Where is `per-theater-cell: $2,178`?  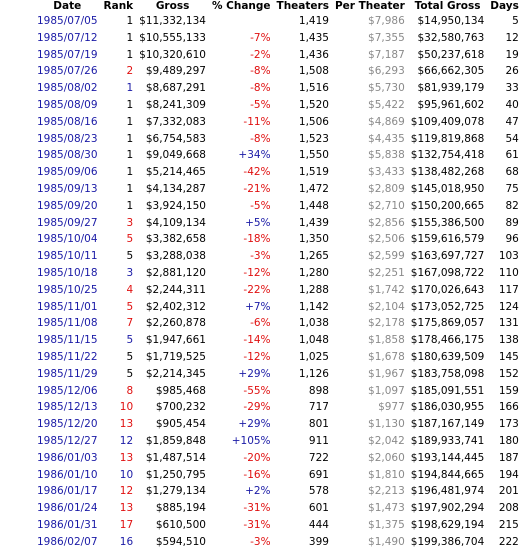
per-theater-cell: $2,178 is located at coordinates (386, 323).